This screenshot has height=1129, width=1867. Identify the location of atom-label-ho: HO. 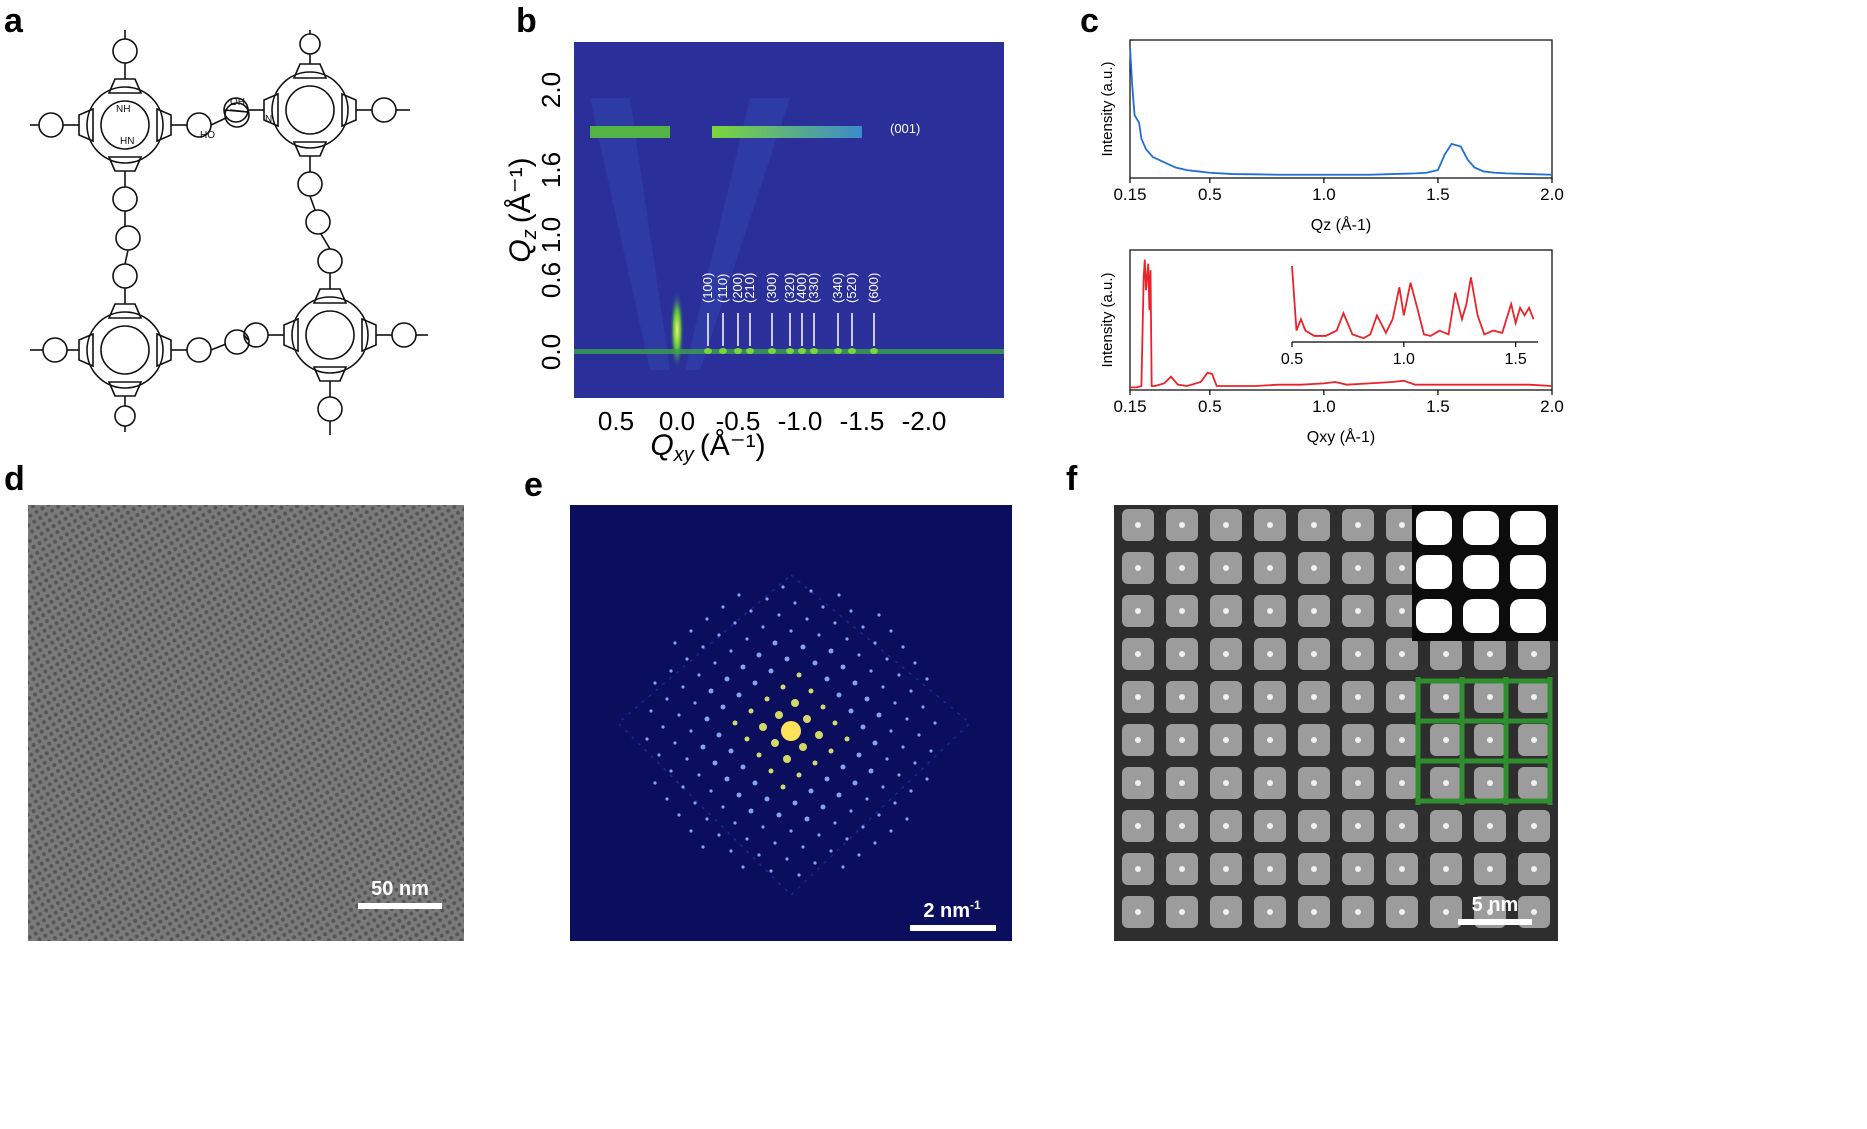
(207, 135).